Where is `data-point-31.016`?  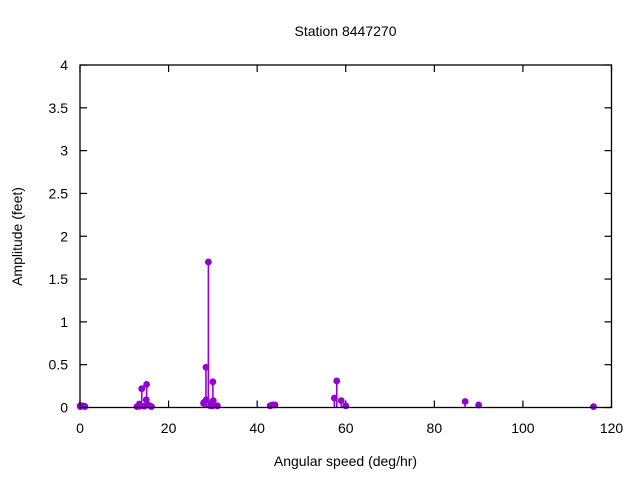
data-point-31.016 is located at coordinates (217, 406).